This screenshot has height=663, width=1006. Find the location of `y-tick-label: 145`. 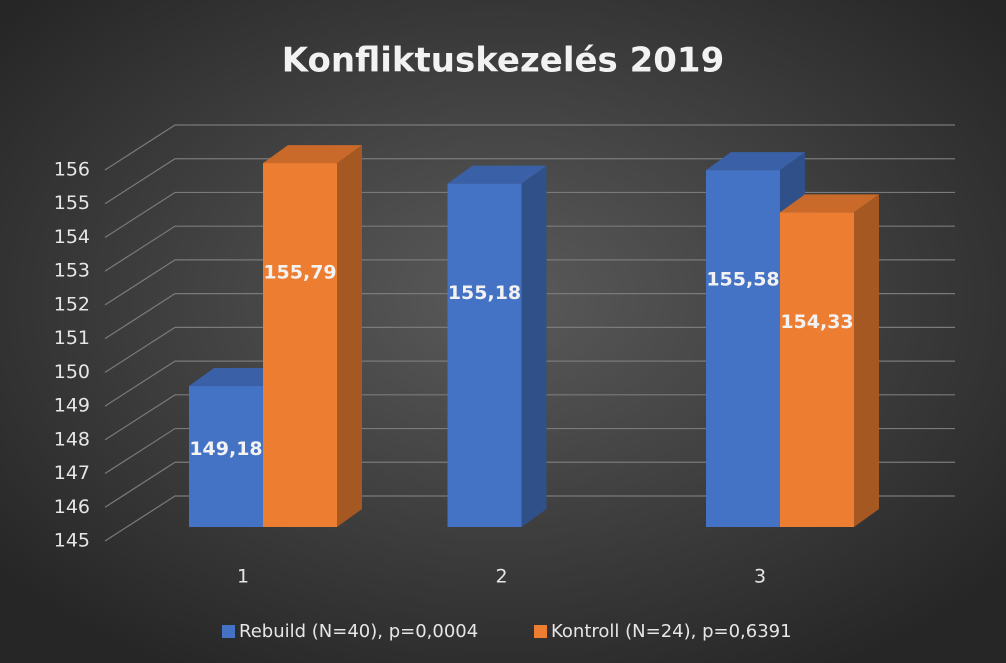

y-tick-label: 145 is located at coordinates (72, 541).